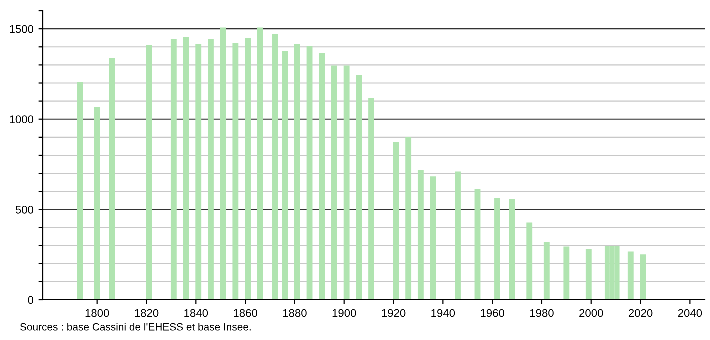  Describe the element at coordinates (394, 313) in the screenshot. I see `x-tick-label: 1920` at that location.